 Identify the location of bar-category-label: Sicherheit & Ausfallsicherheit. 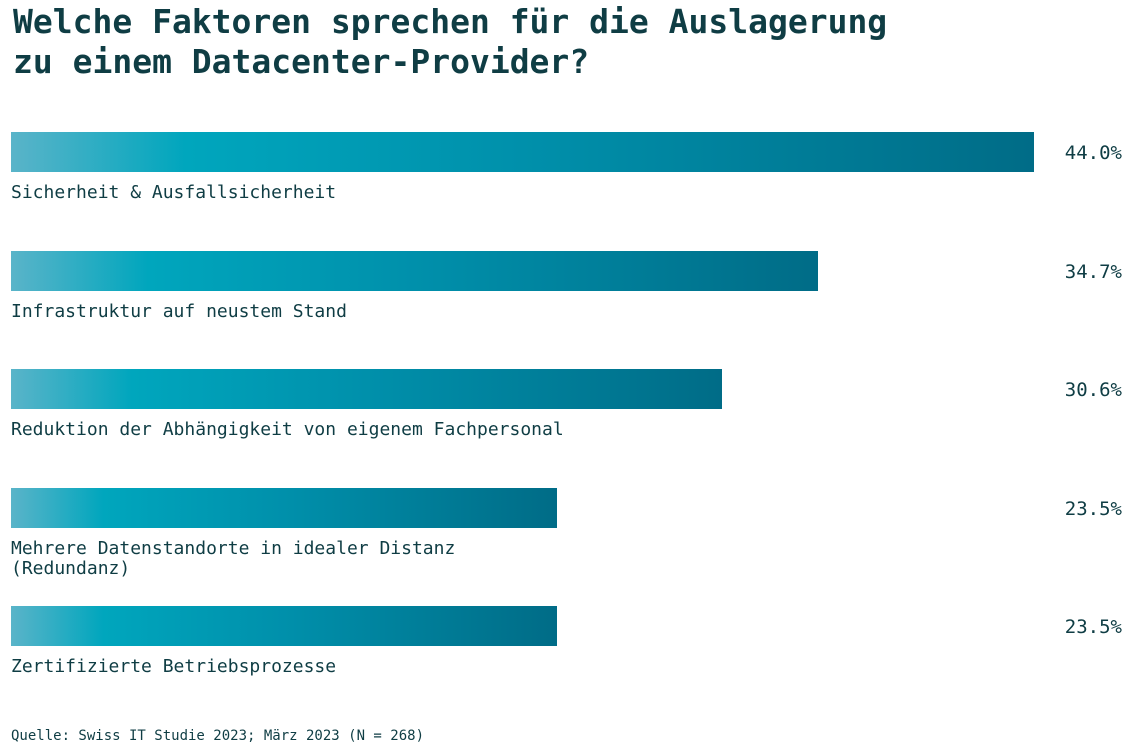
(174, 192).